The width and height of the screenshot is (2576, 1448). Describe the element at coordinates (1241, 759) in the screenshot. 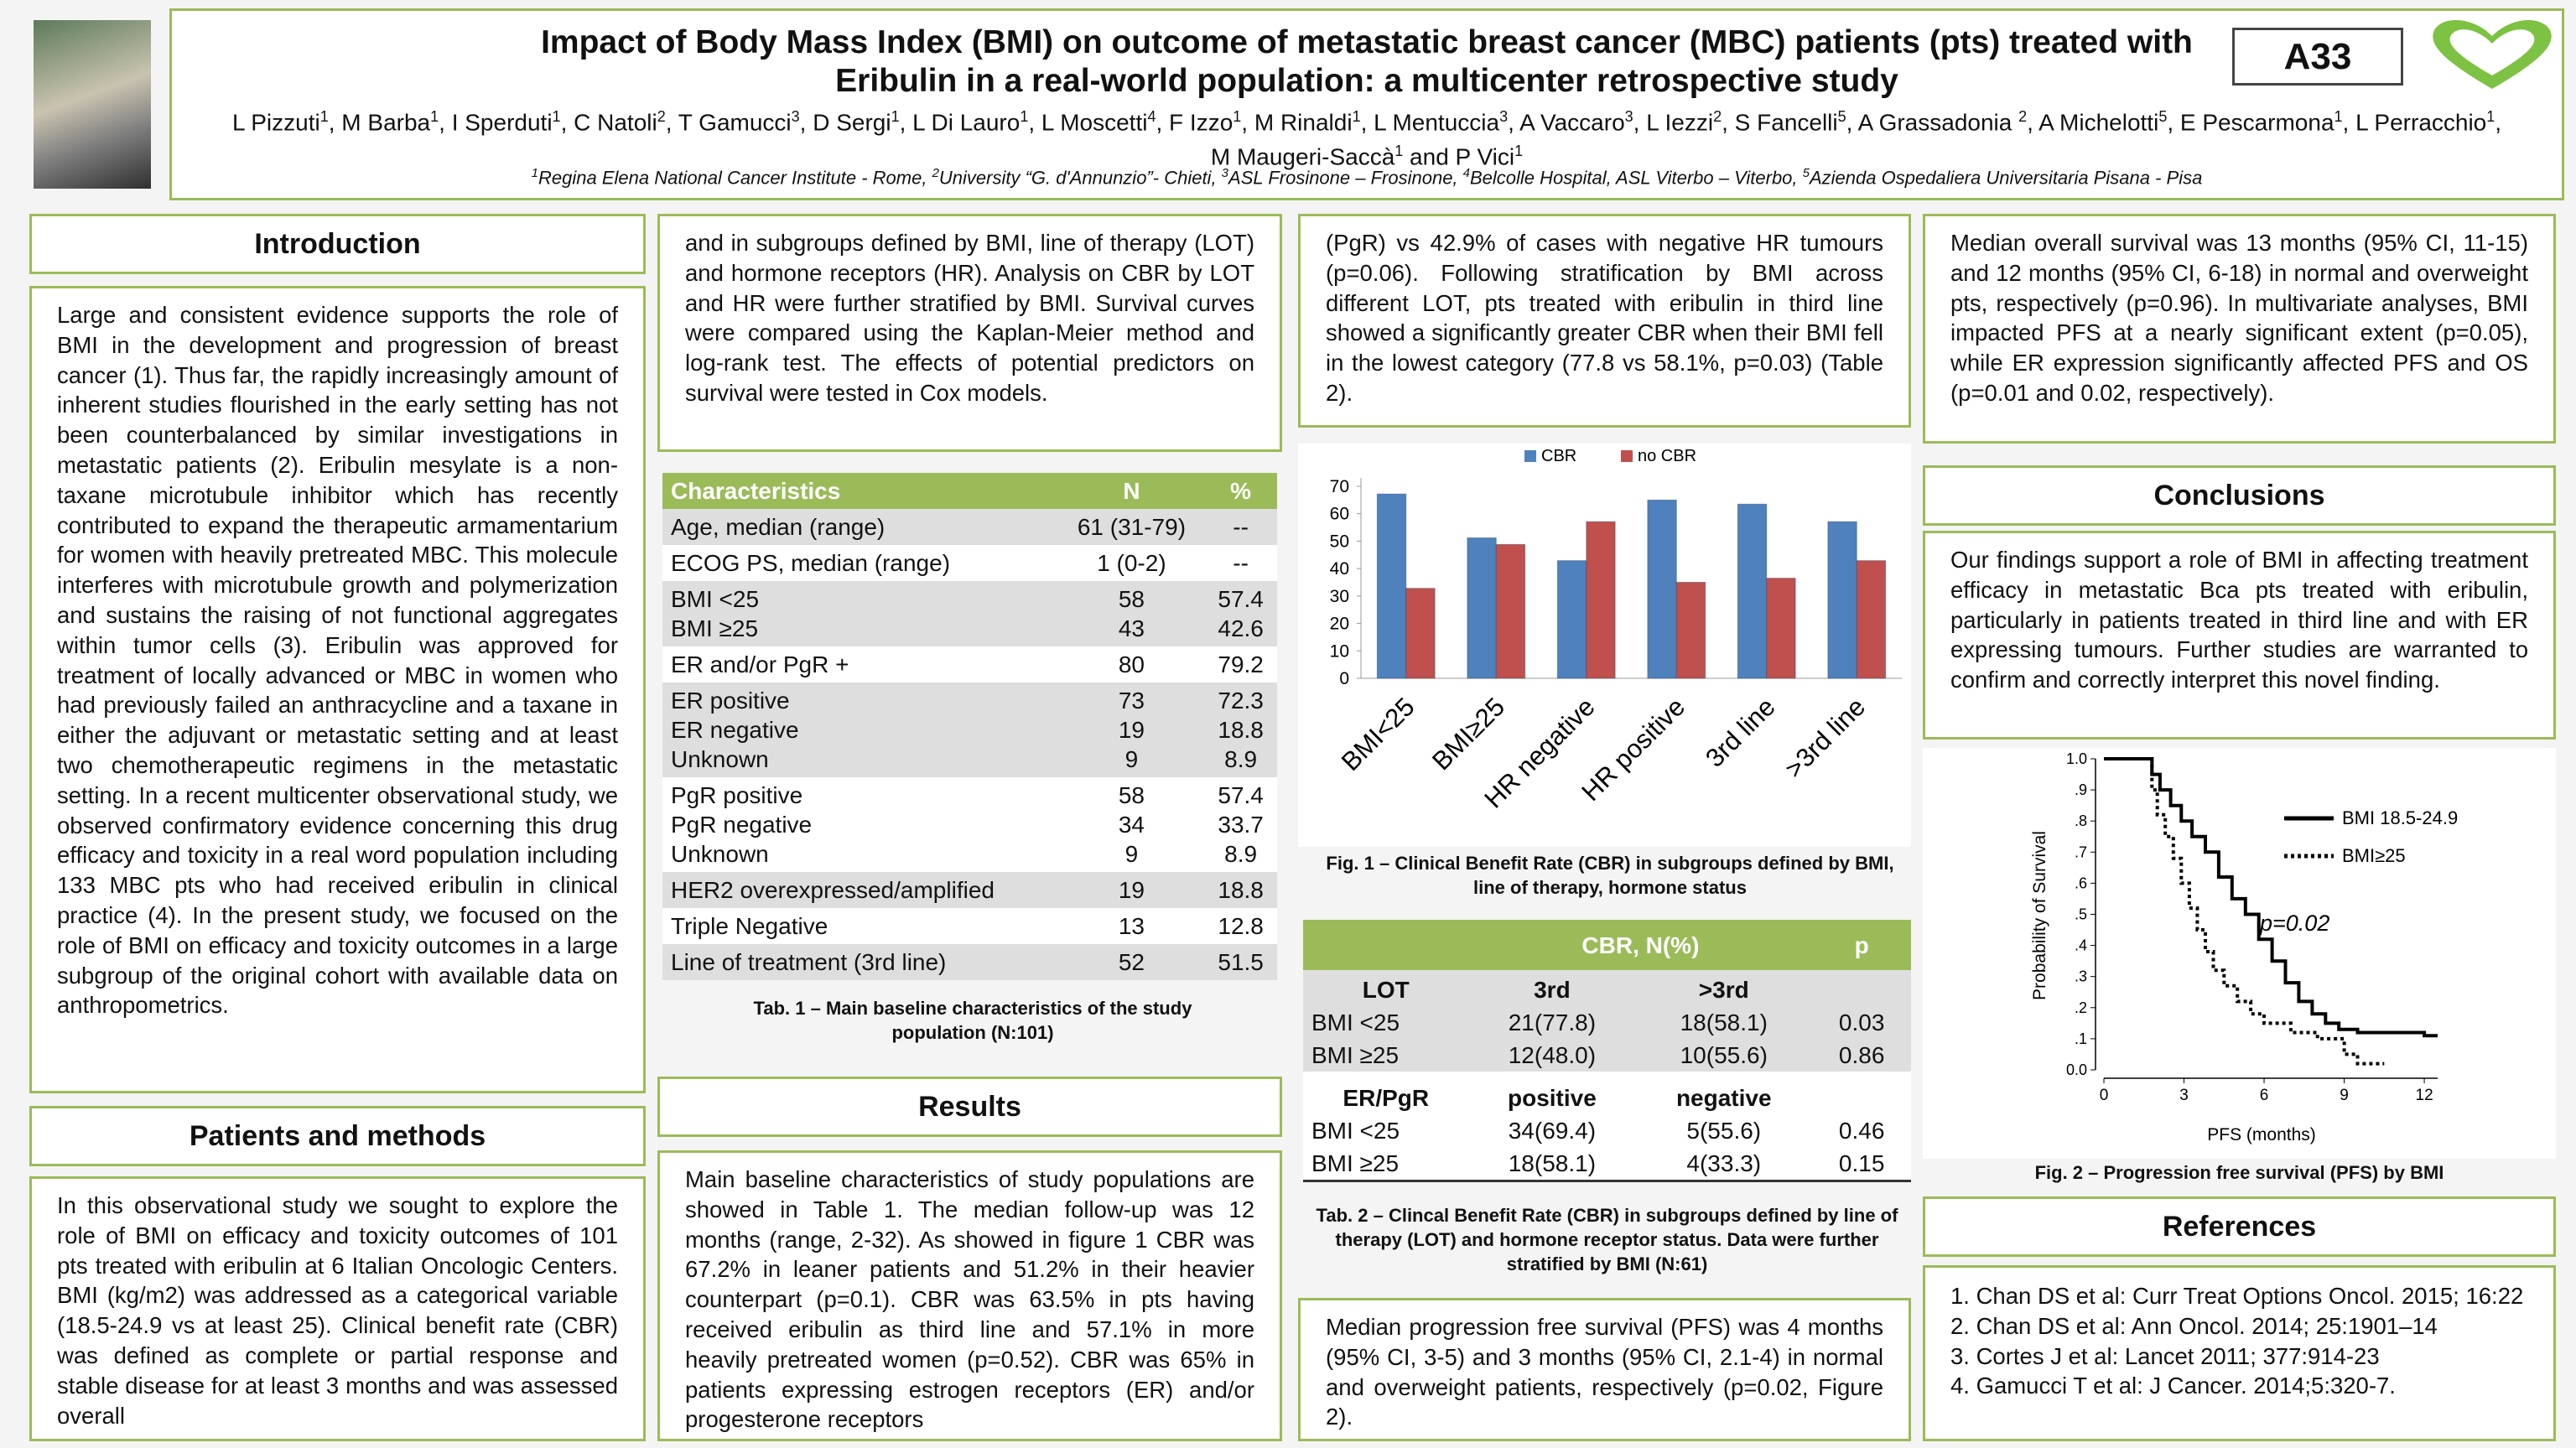

I see `cell-line: 8.9` at that location.